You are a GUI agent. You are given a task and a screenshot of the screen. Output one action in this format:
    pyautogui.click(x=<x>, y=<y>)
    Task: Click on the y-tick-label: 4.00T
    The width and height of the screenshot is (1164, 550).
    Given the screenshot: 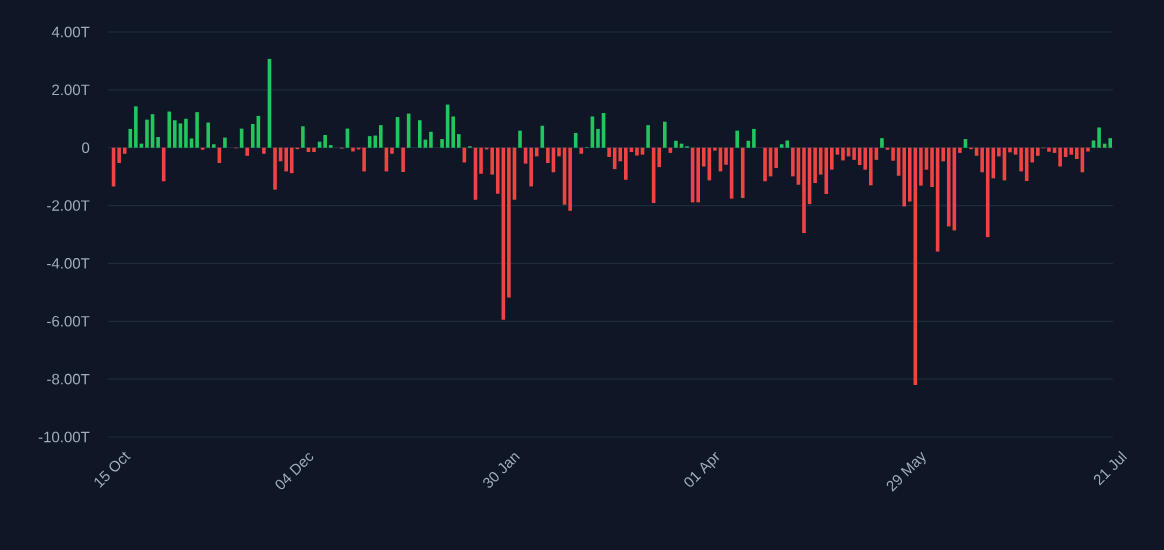 What is the action you would take?
    pyautogui.click(x=70, y=32)
    